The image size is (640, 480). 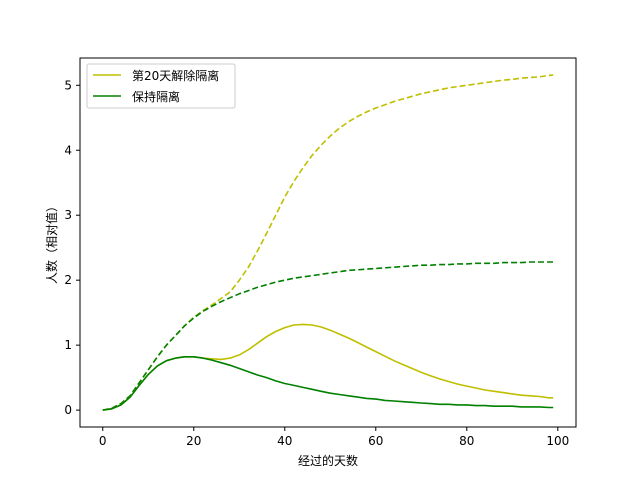 What do you see at coordinates (156, 96) in the screenshot?
I see `legend-label-keep: 保持隔离` at bounding box center [156, 96].